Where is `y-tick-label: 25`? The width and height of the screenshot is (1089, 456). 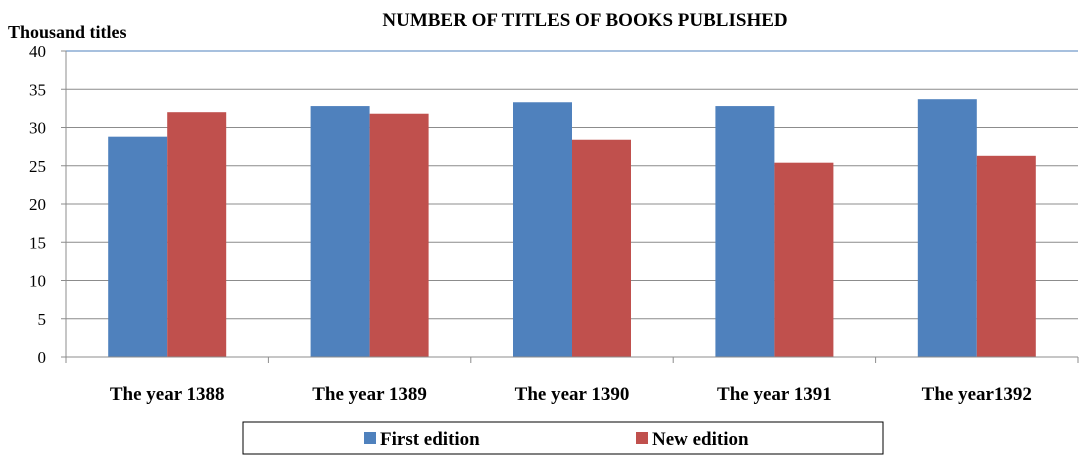
y-tick-label: 25 is located at coordinates (37, 166).